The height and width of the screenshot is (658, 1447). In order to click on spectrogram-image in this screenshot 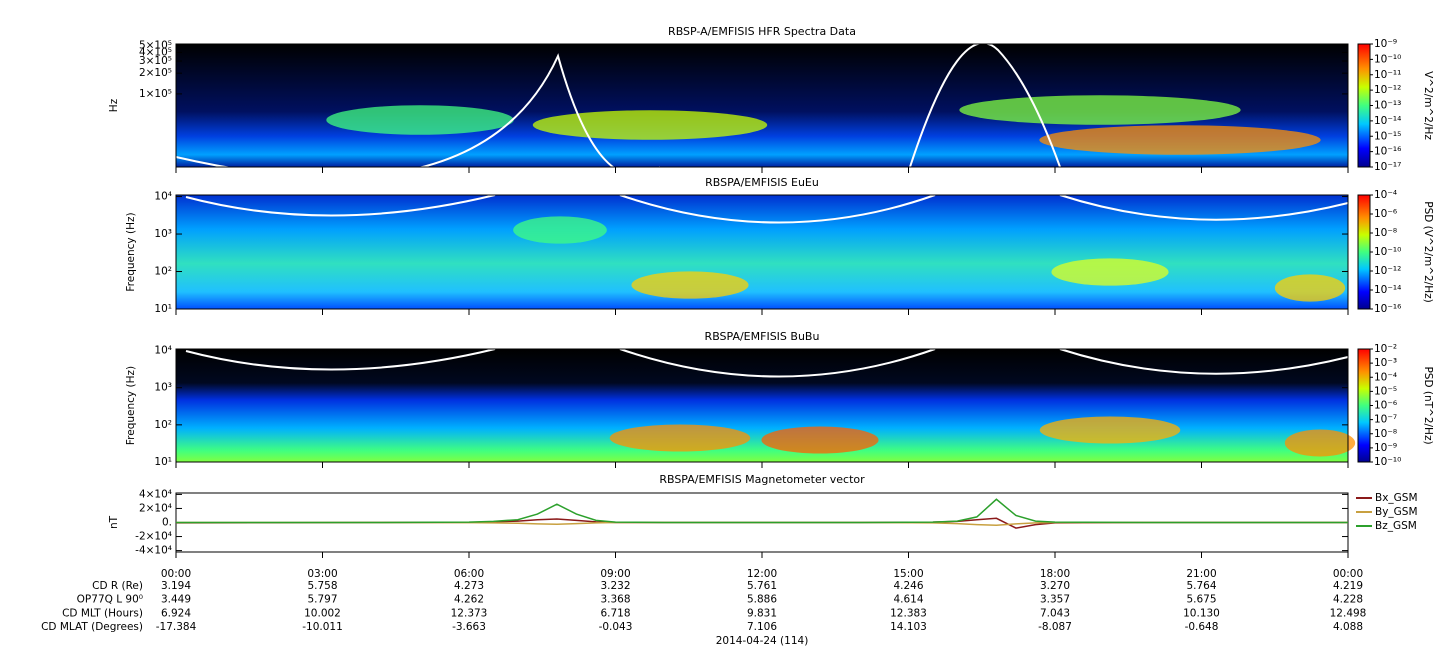, I will do `click(766, 405)`.